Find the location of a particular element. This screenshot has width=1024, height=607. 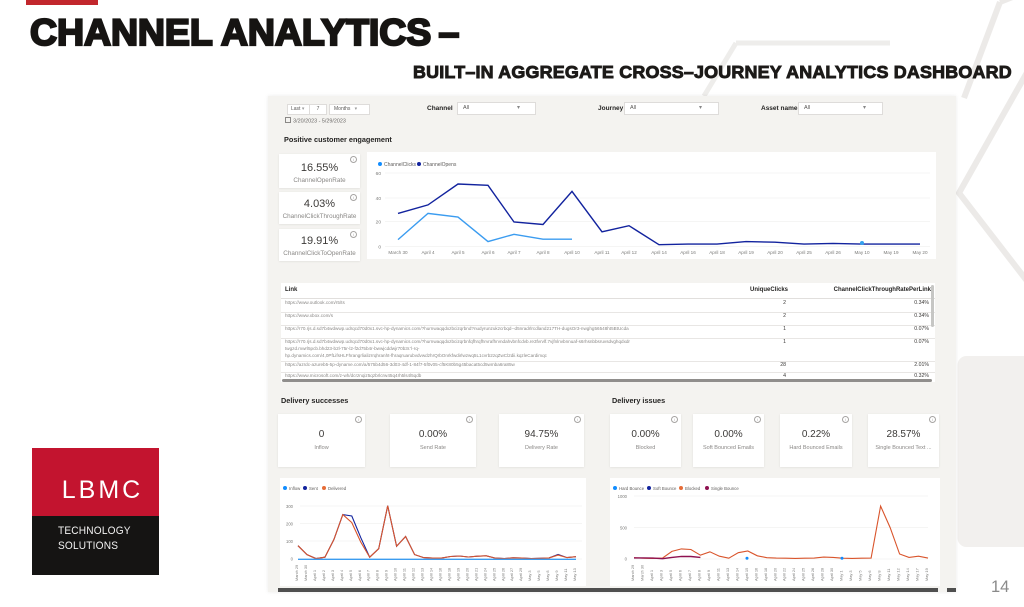

svg-text: May 14 is located at coordinates (907, 574).